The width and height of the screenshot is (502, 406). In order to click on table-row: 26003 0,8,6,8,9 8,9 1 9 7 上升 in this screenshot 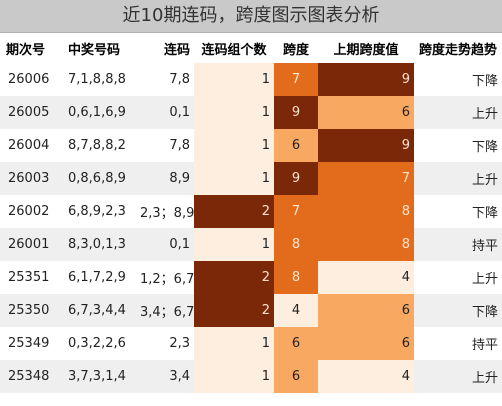, I will do `click(251, 178)`.